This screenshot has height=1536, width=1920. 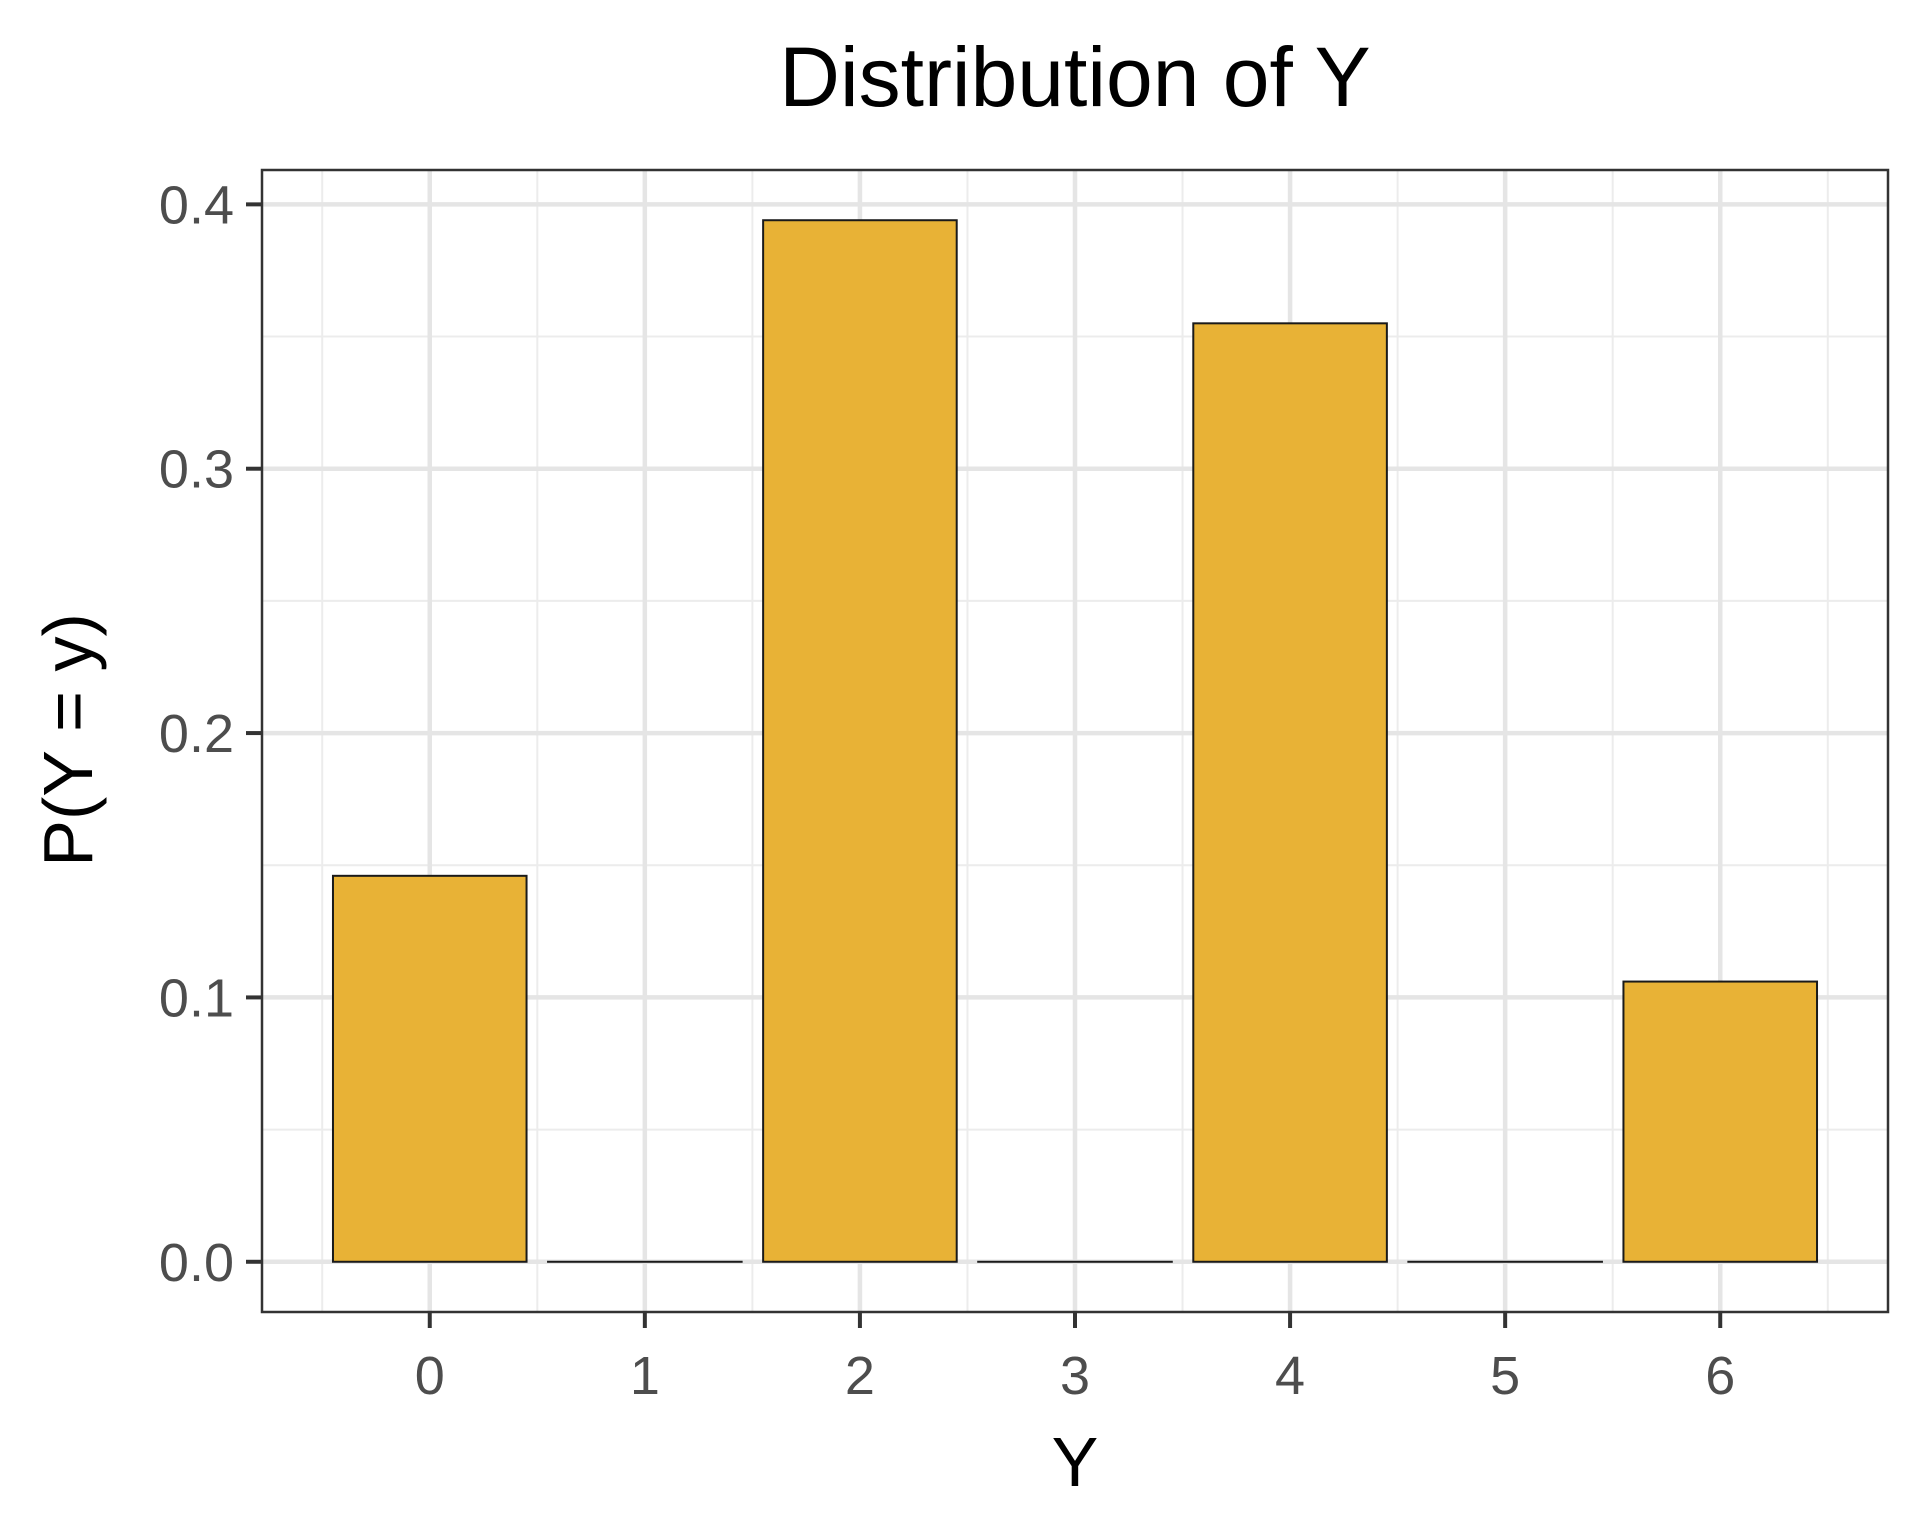 What do you see at coordinates (860, 1376) in the screenshot?
I see `x-tick-label: 2` at bounding box center [860, 1376].